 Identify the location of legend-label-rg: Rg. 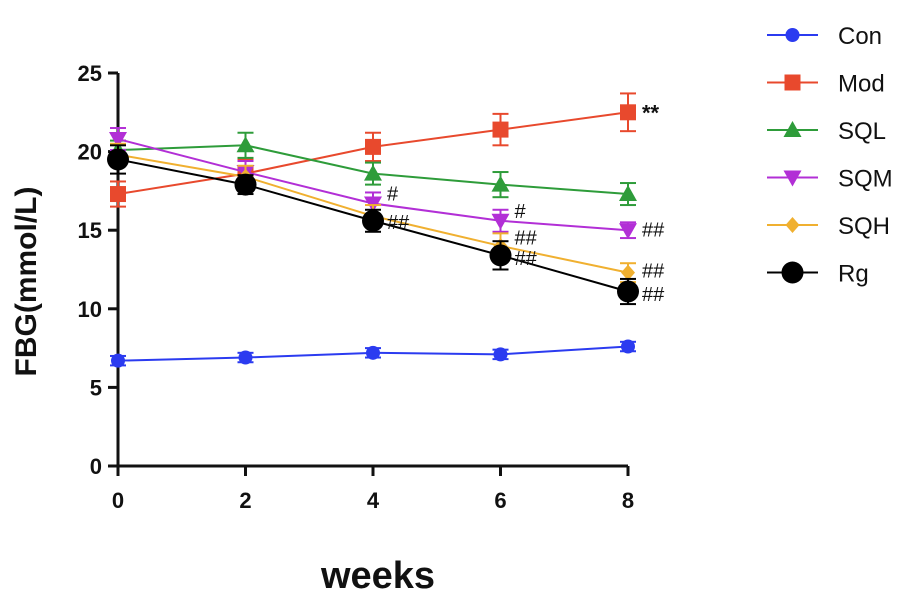
(853, 274).